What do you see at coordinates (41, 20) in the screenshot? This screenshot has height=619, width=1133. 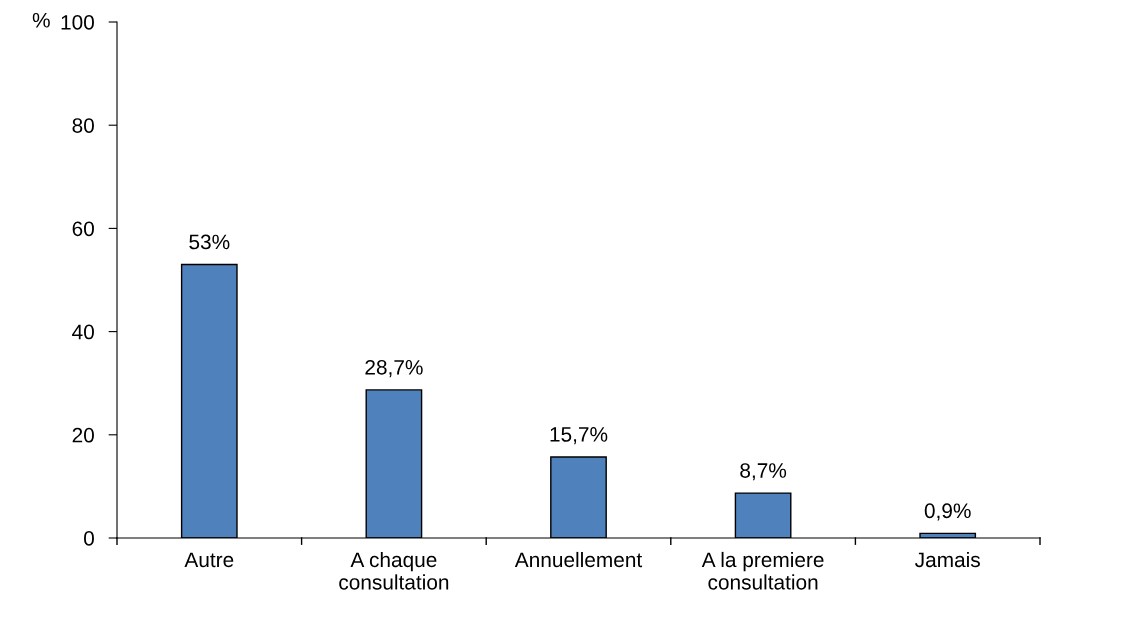 I see `y-axis-title: %` at bounding box center [41, 20].